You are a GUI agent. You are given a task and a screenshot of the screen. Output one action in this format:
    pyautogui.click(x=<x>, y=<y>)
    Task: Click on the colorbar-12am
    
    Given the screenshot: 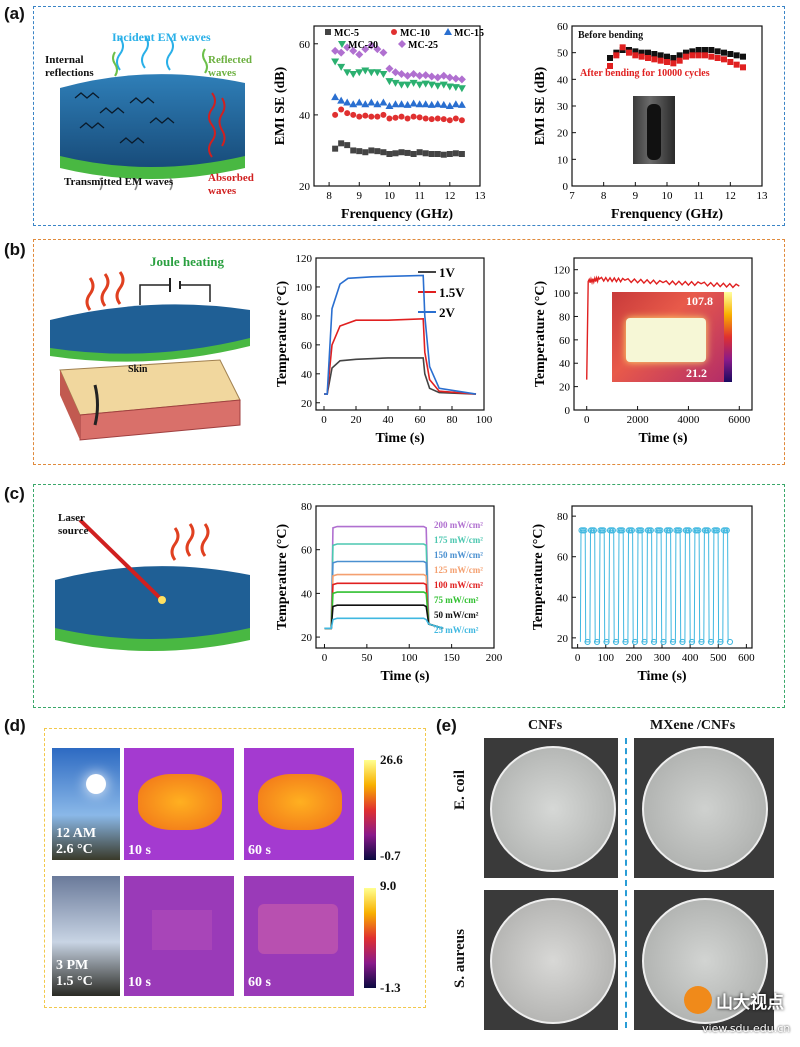 What is the action you would take?
    pyautogui.click(x=370, y=810)
    